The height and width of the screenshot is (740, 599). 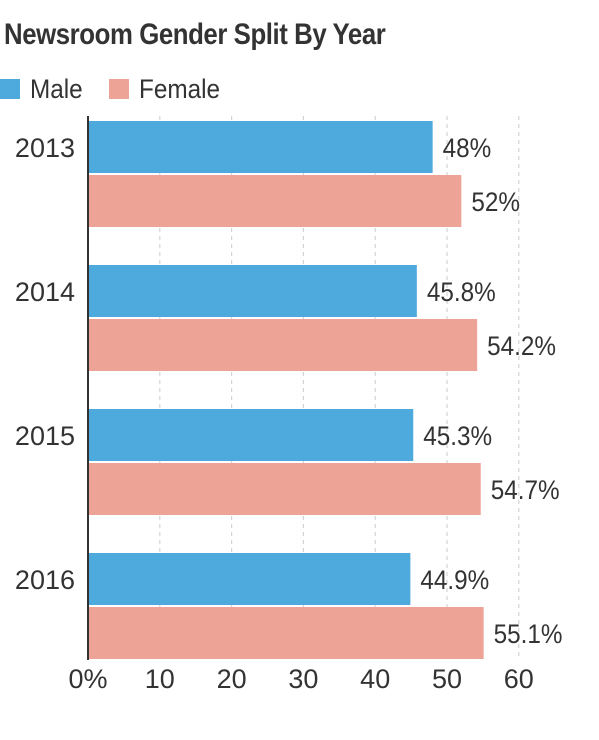 What do you see at coordinates (45, 292) in the screenshot?
I see `category-label: 2014` at bounding box center [45, 292].